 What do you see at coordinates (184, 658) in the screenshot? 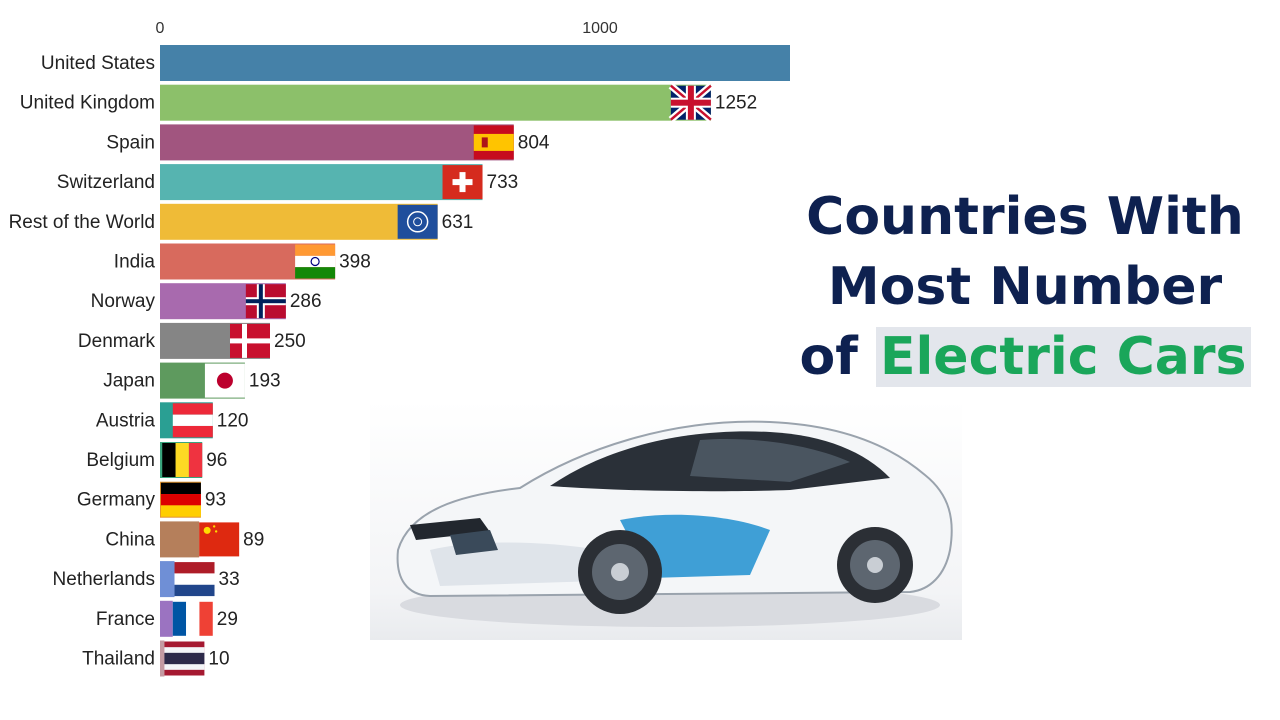
I see `th-flag-icon` at bounding box center [184, 658].